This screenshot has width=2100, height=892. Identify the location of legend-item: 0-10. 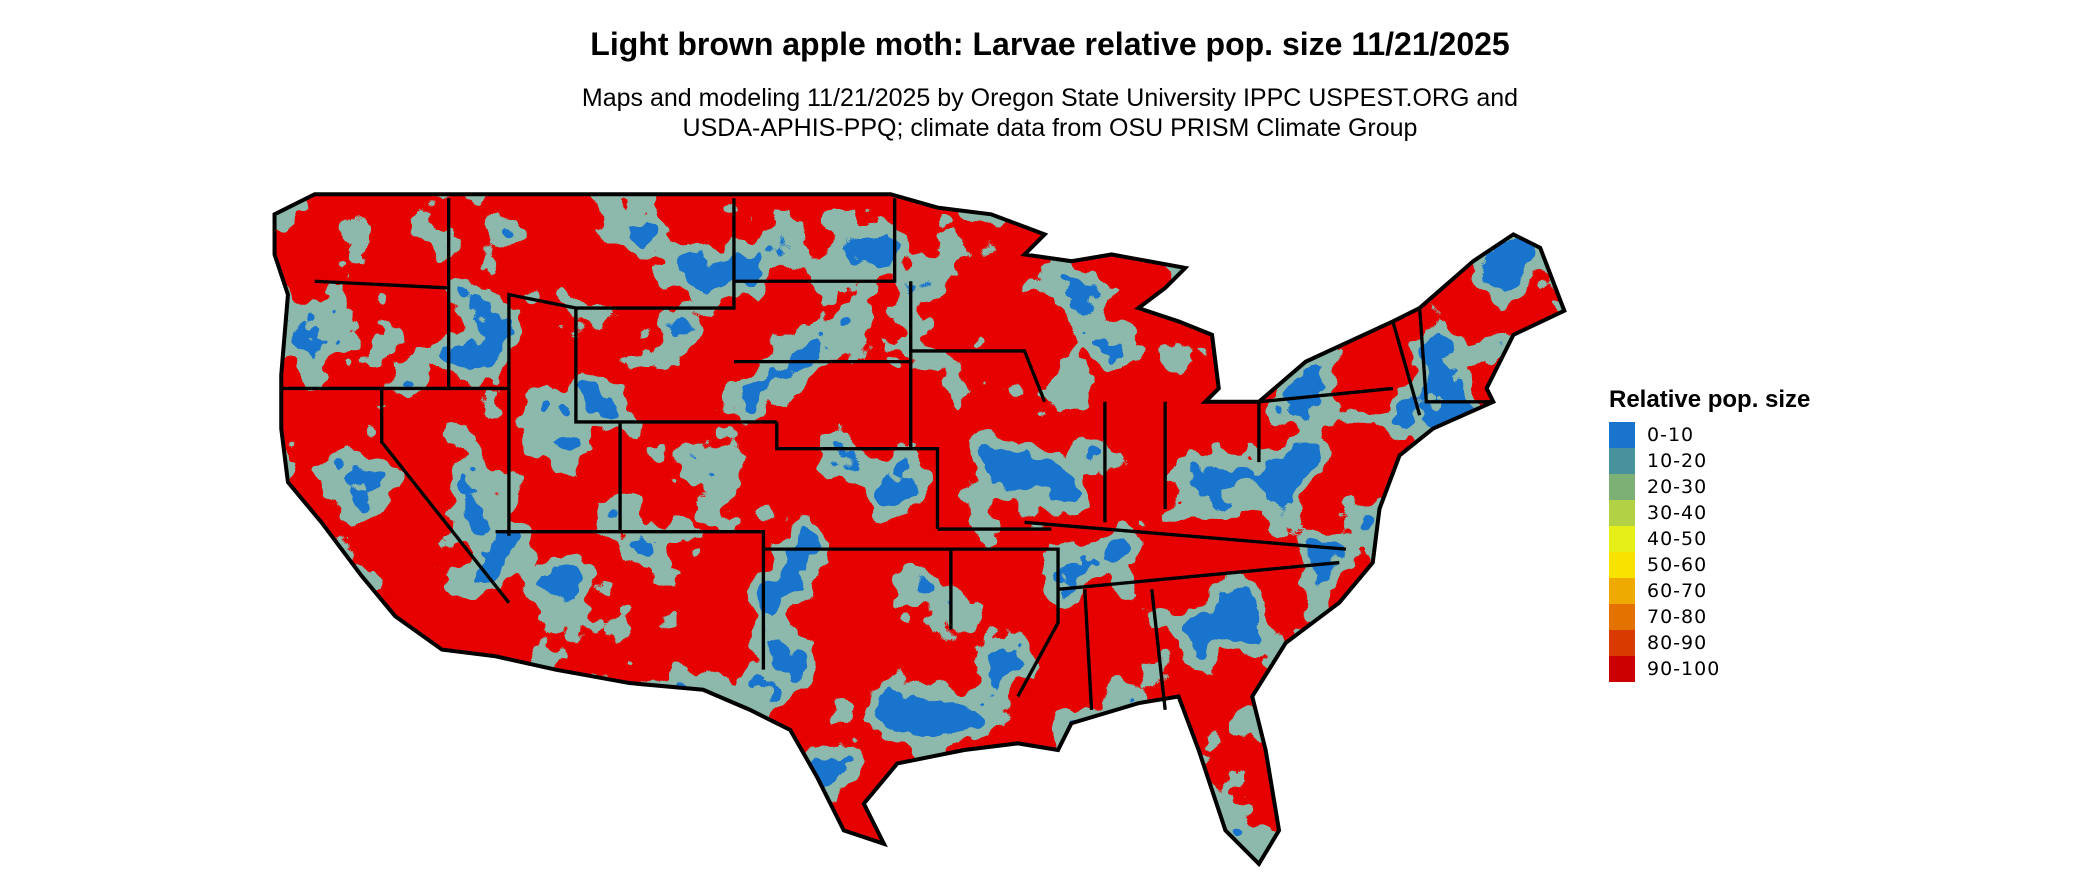
(1709, 435).